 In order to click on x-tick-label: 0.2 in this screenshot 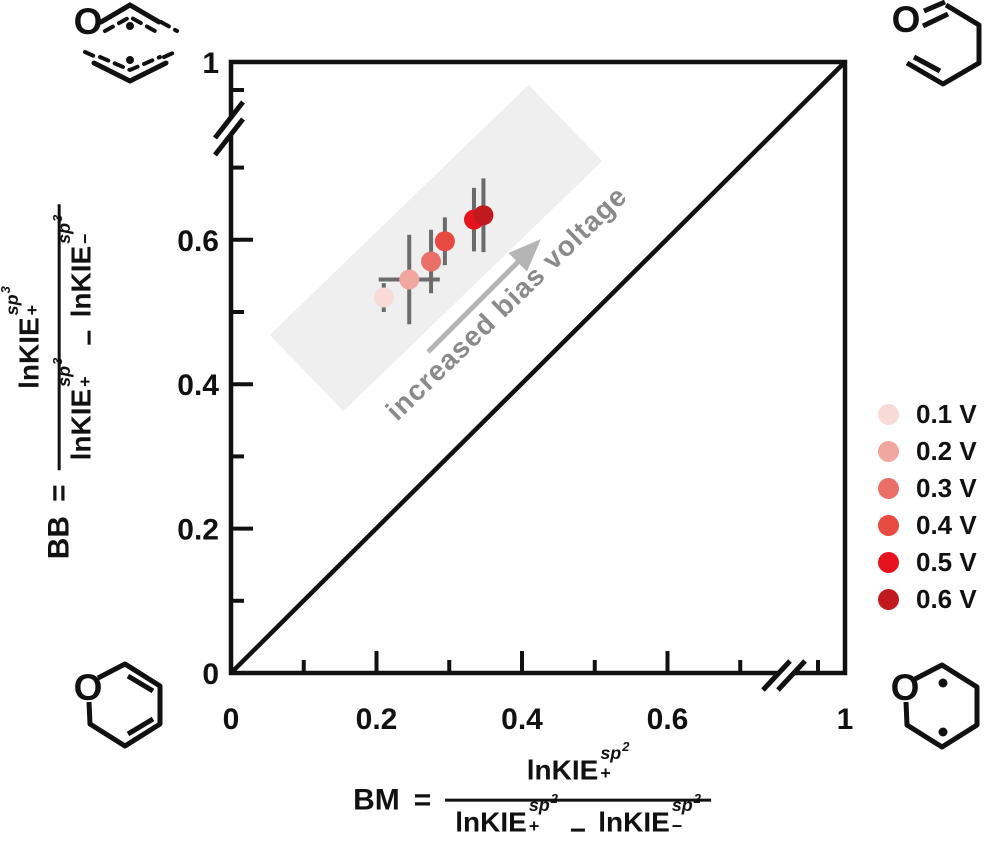, I will do `click(377, 719)`.